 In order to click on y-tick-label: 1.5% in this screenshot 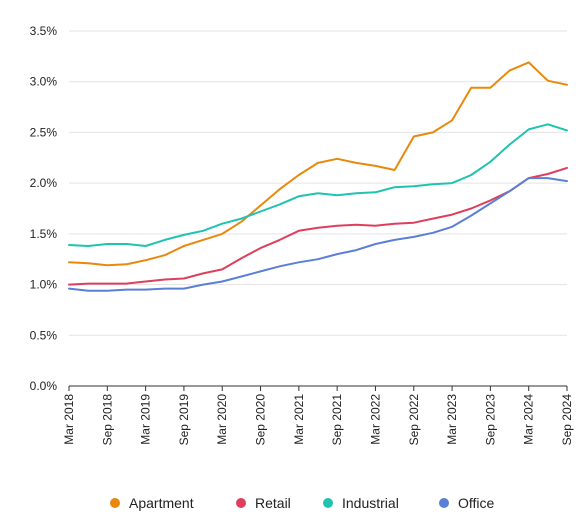, I will do `click(44, 234)`.